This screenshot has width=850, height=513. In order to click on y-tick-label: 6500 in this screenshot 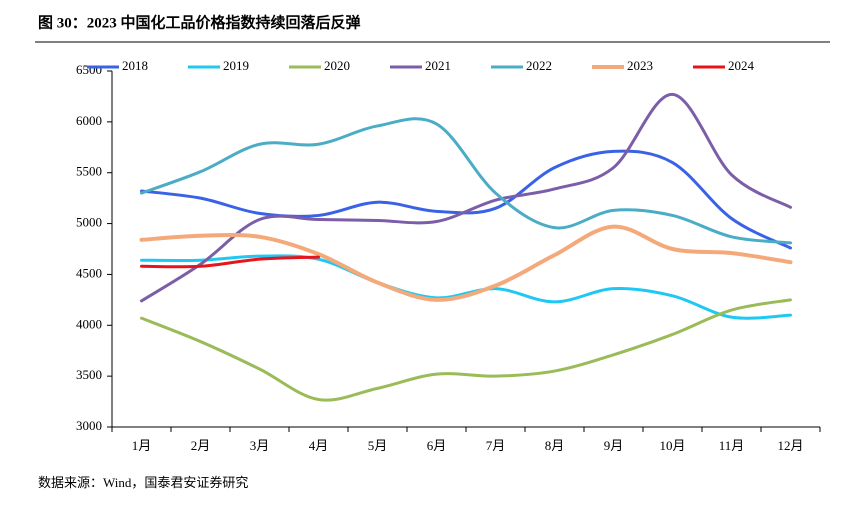, I will do `click(89, 69)`.